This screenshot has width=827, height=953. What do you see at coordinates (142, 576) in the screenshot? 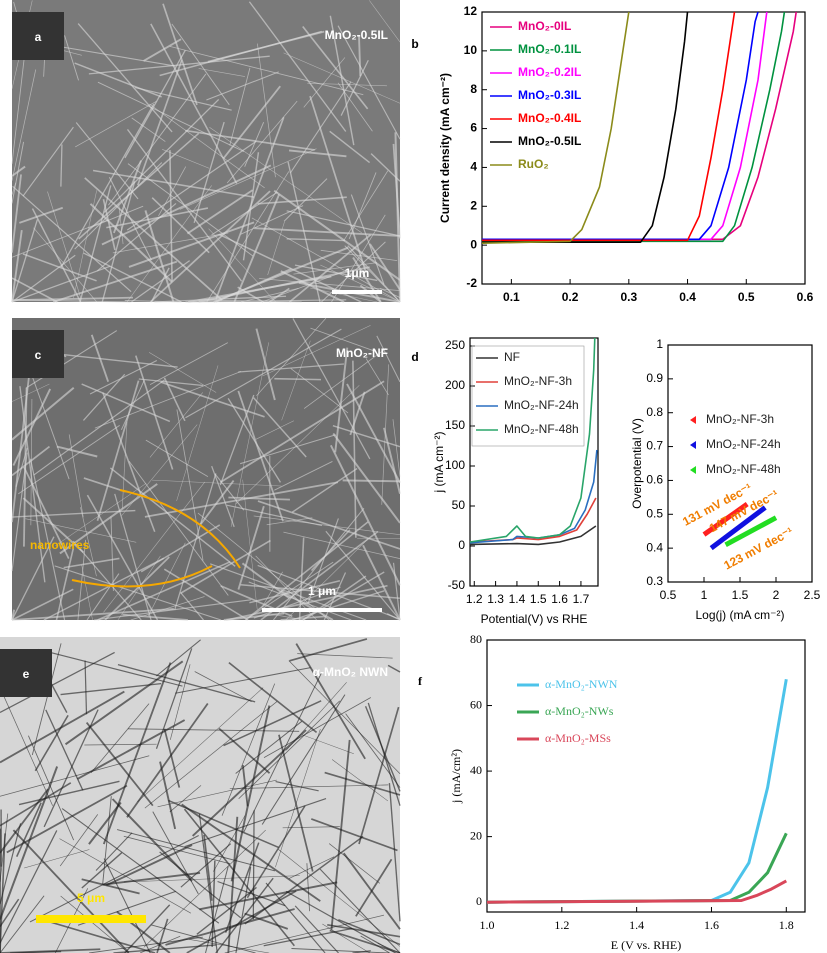
I see `annotation-curve` at bounding box center [142, 576].